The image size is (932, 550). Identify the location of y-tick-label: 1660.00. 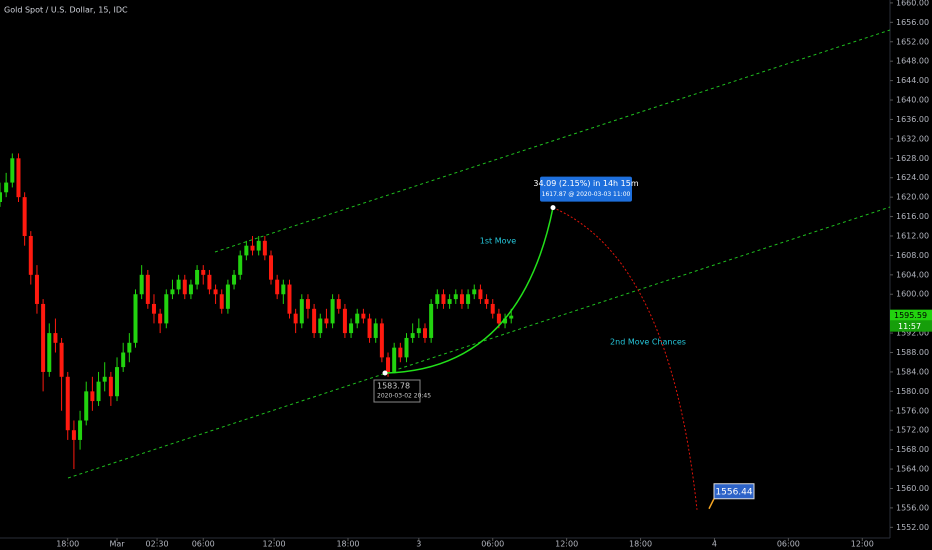
(912, 3).